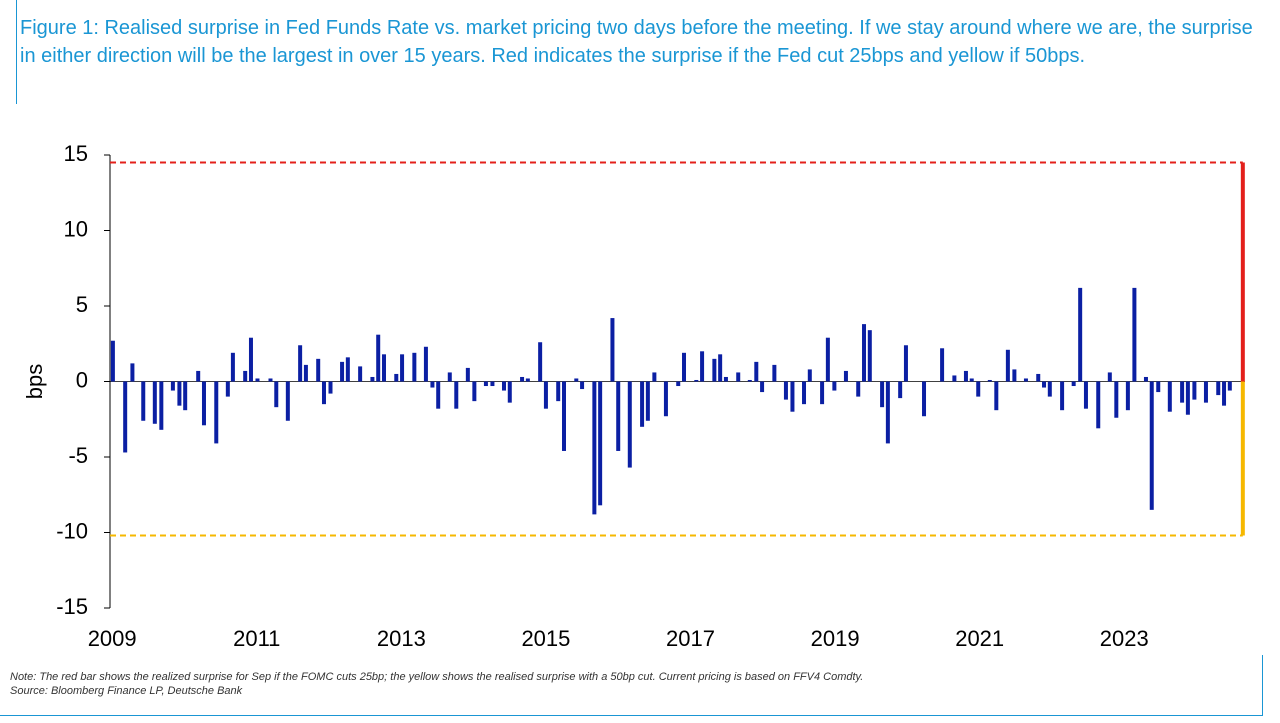 The width and height of the screenshot is (1280, 723). I want to click on y-tick-label: 15, so click(76, 153).